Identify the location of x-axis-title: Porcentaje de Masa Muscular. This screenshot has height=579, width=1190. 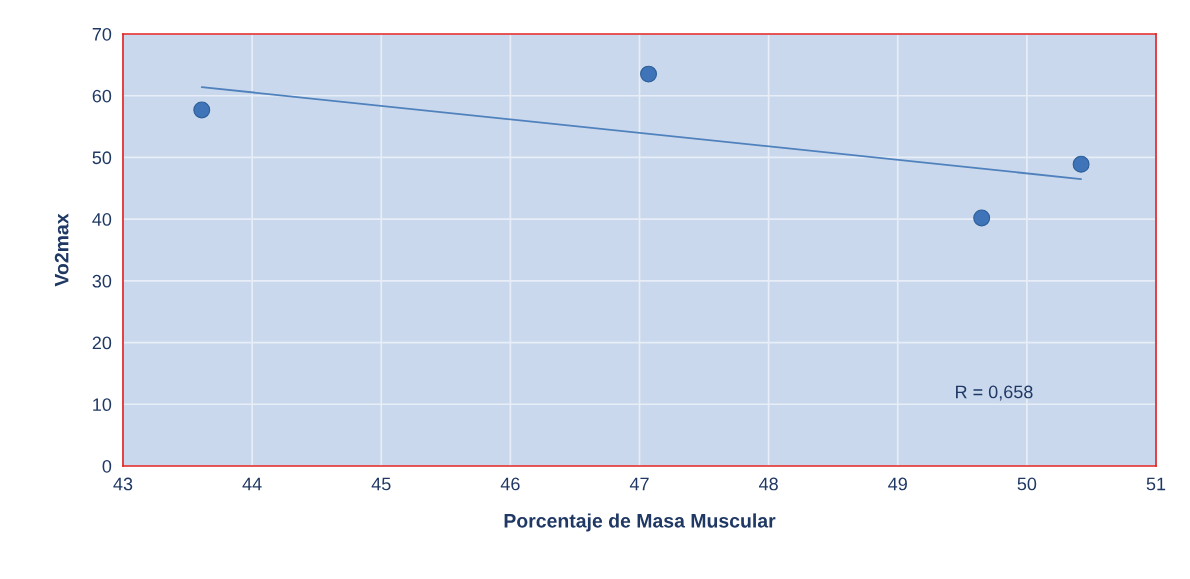
(640, 522).